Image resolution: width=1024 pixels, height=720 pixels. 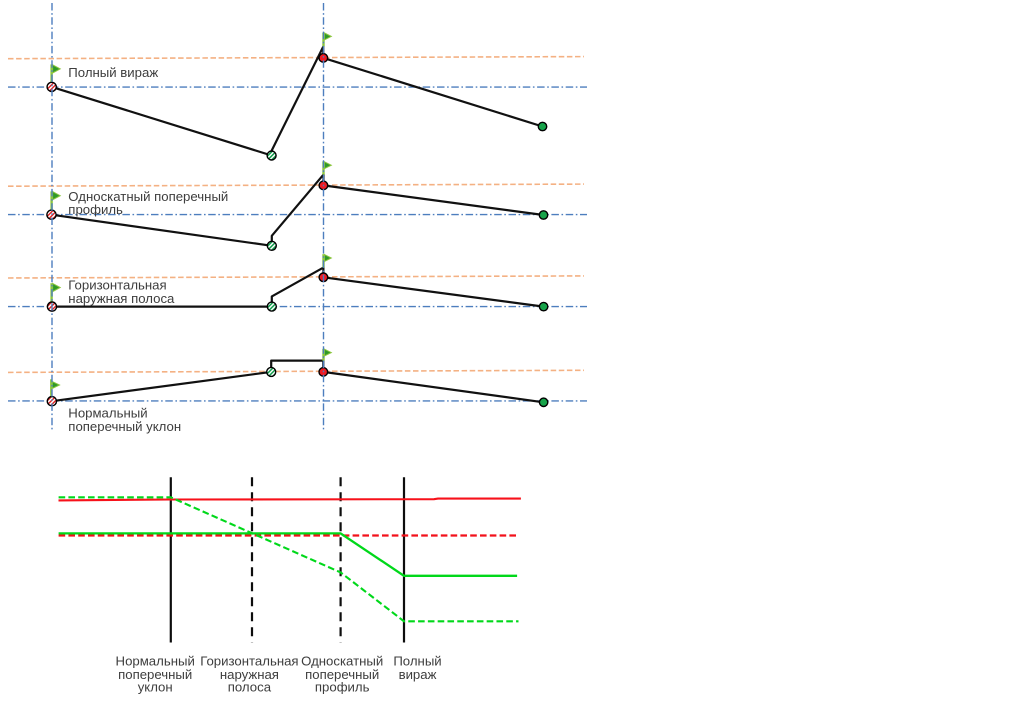 I want to click on svg-text: уклон, so click(x=155, y=686).